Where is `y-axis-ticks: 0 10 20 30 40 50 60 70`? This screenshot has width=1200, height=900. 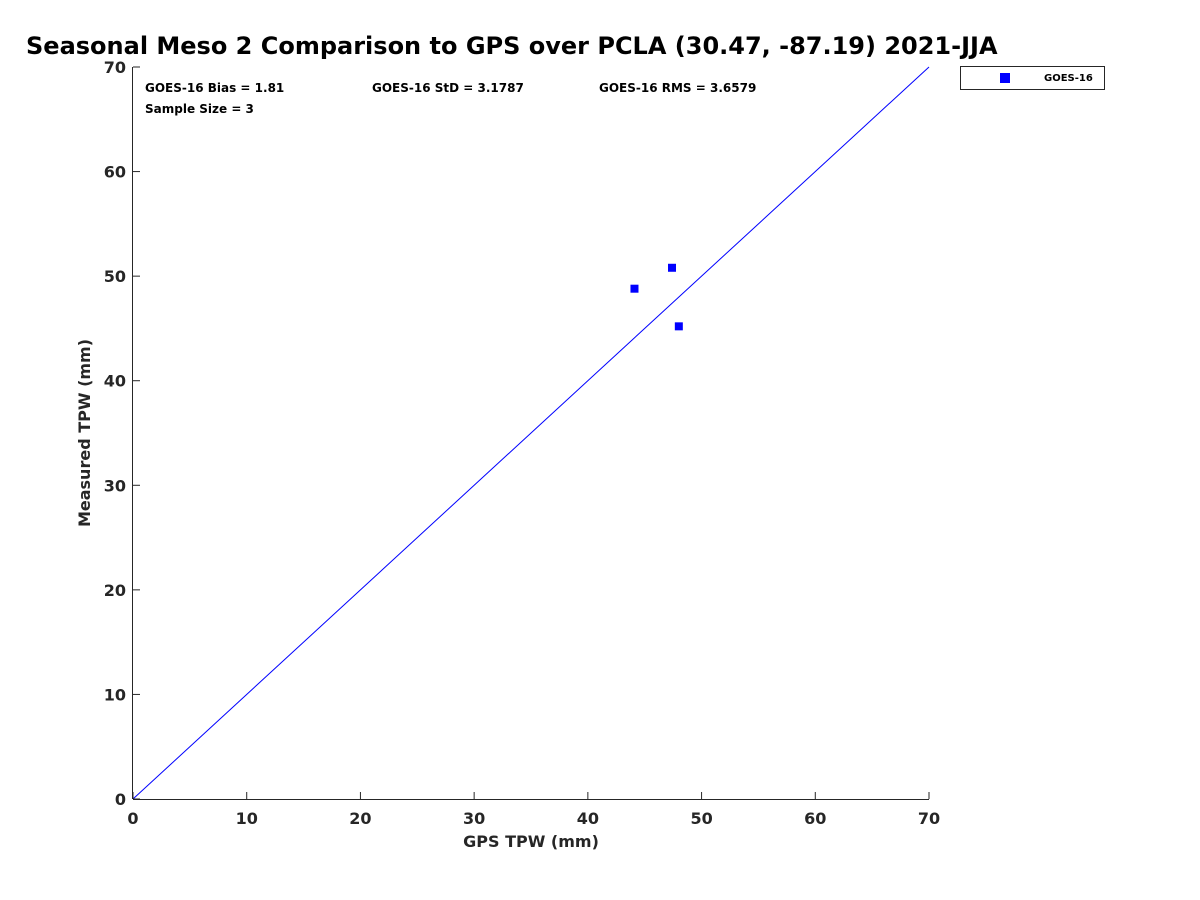 y-axis-ticks: 0 10 20 30 40 50 60 70 is located at coordinates (122, 433).